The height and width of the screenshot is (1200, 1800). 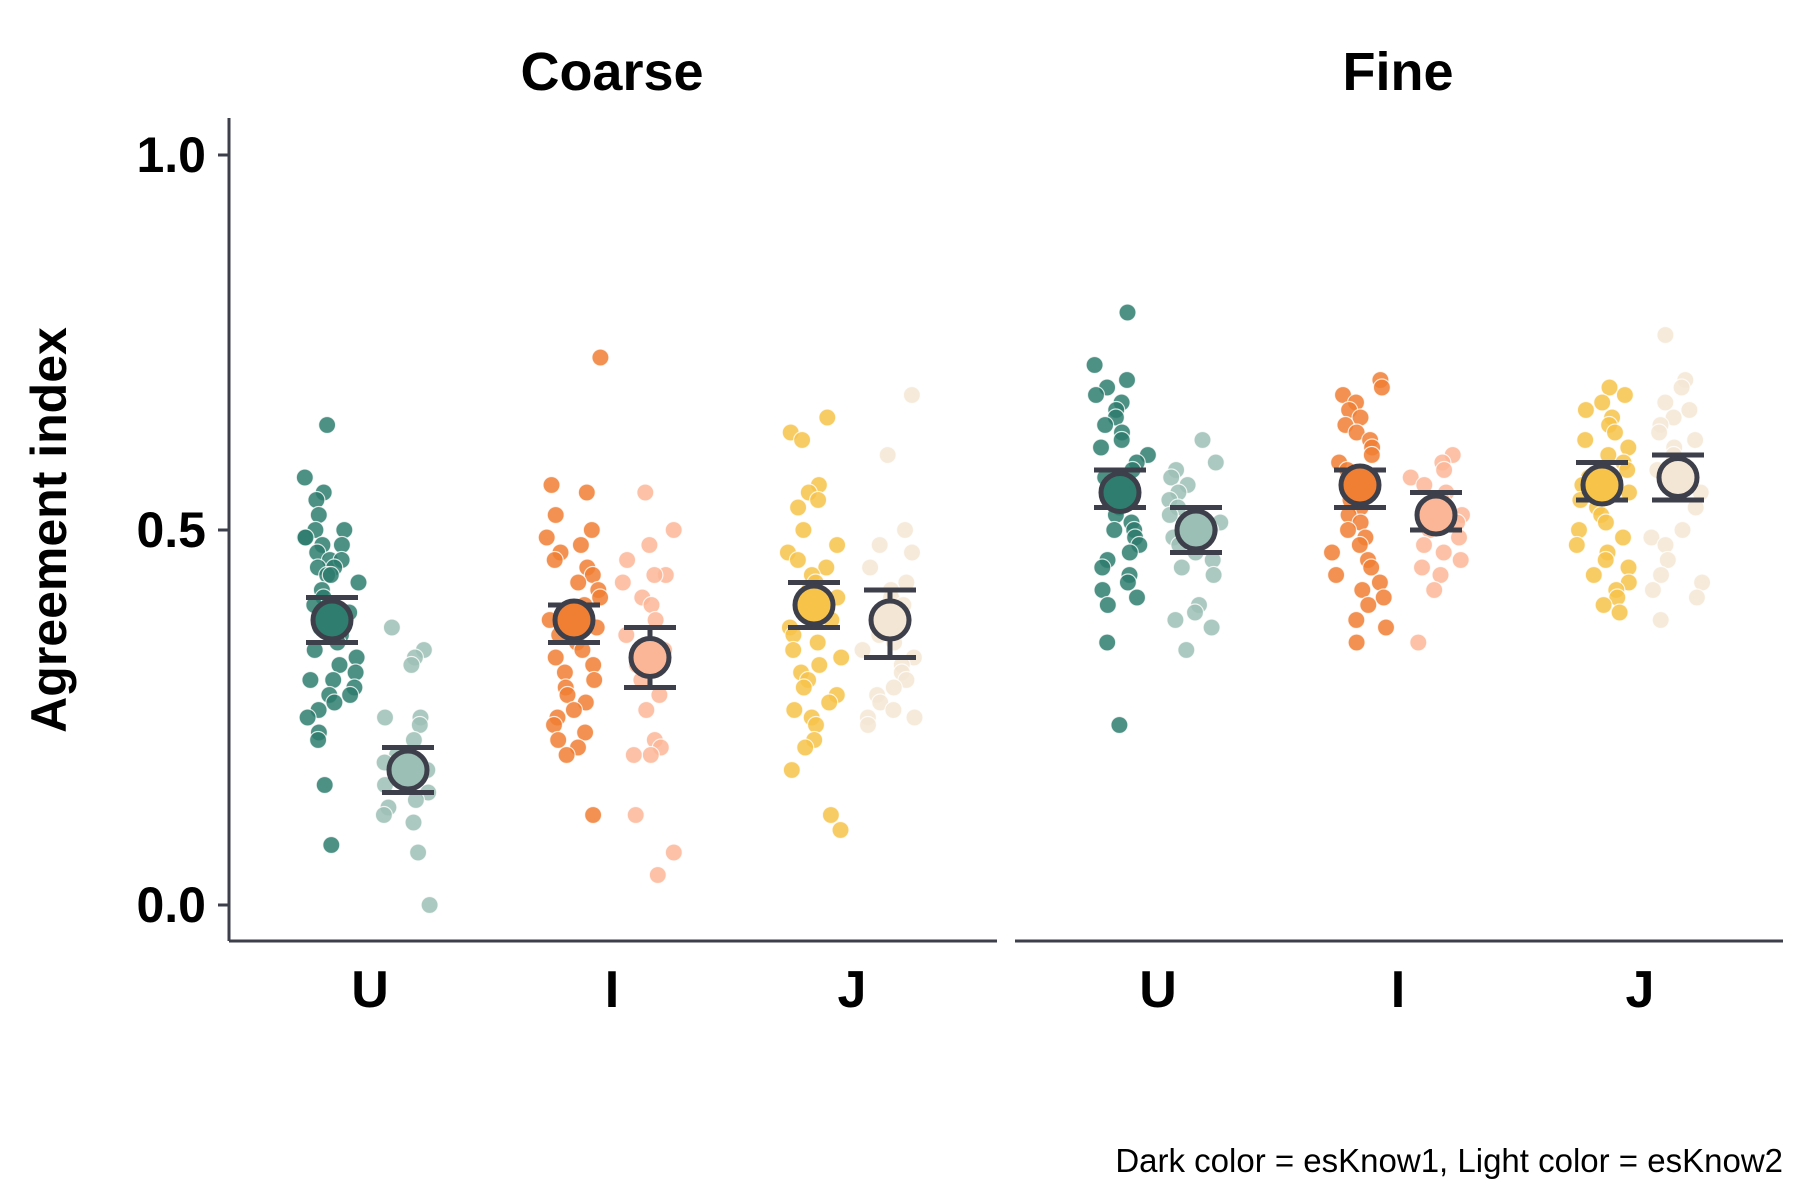 What do you see at coordinates (1158, 990) in the screenshot?
I see `x-tick-label: U` at bounding box center [1158, 990].